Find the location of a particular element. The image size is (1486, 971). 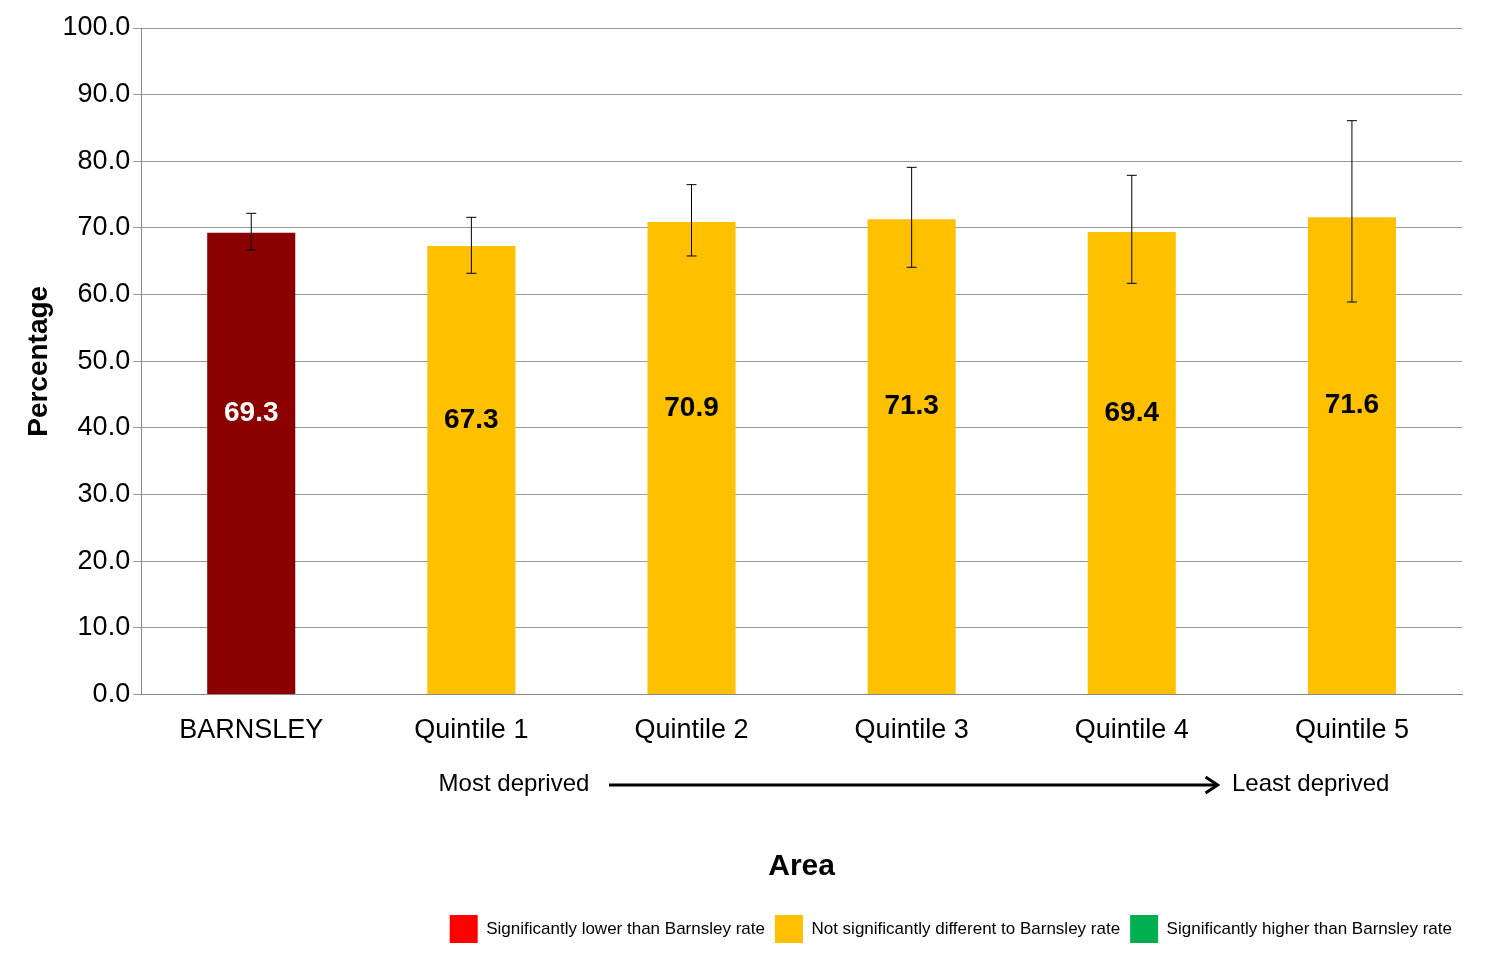

y-tick-label: 40.0 is located at coordinates (104, 426).